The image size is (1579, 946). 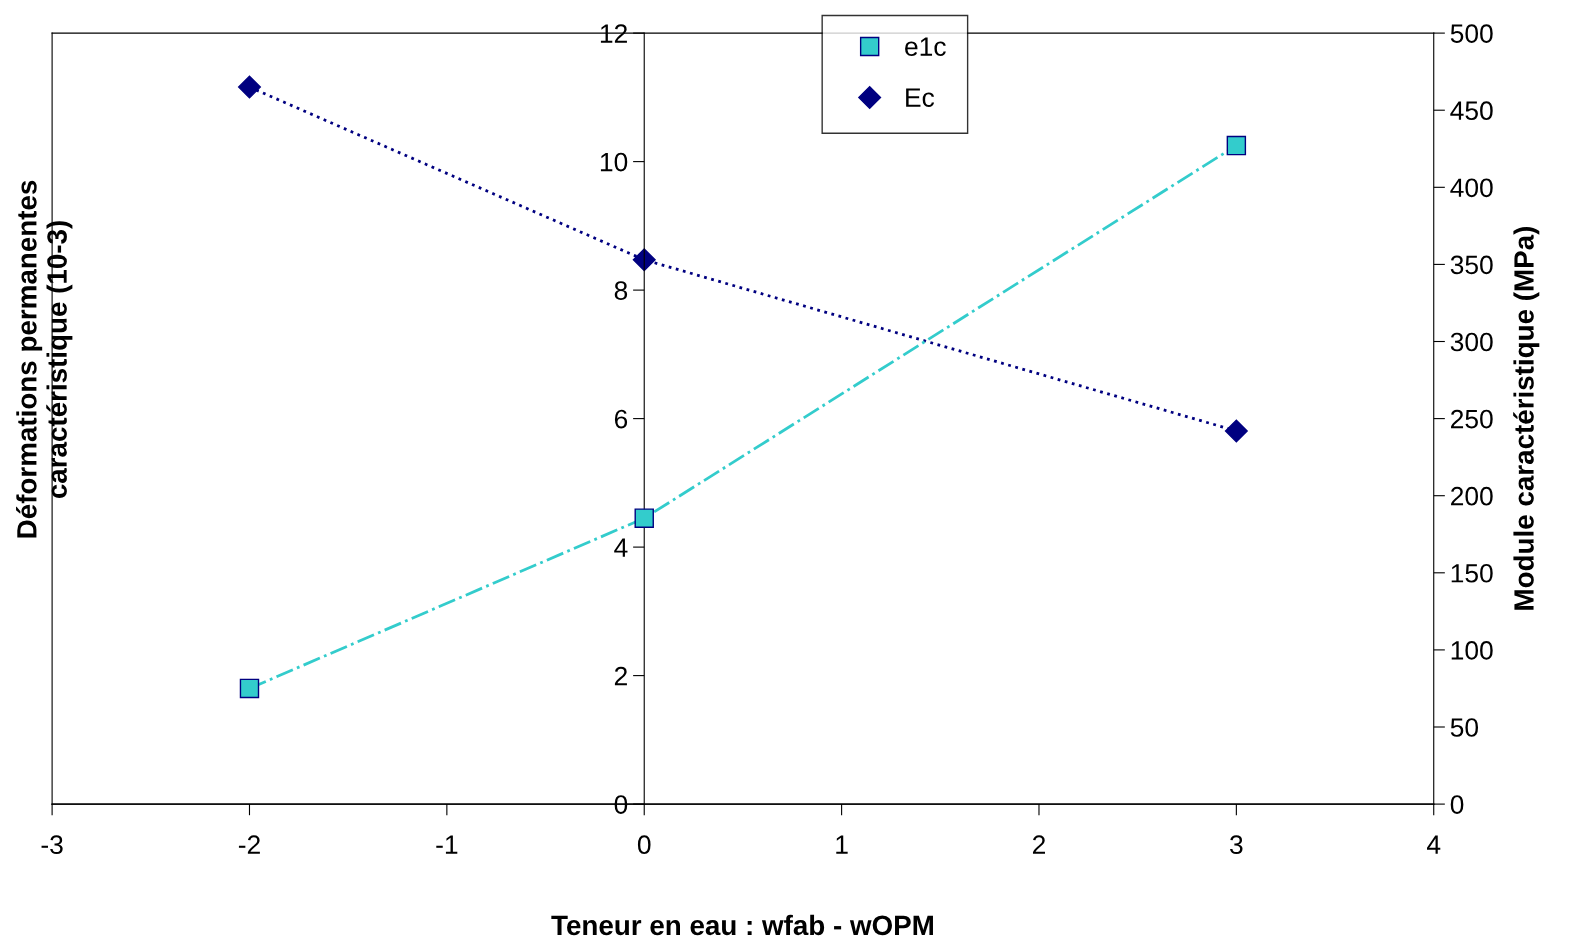 I want to click on x-axis-title: Teneur en eau : wfab - wOPM, so click(x=742, y=925).